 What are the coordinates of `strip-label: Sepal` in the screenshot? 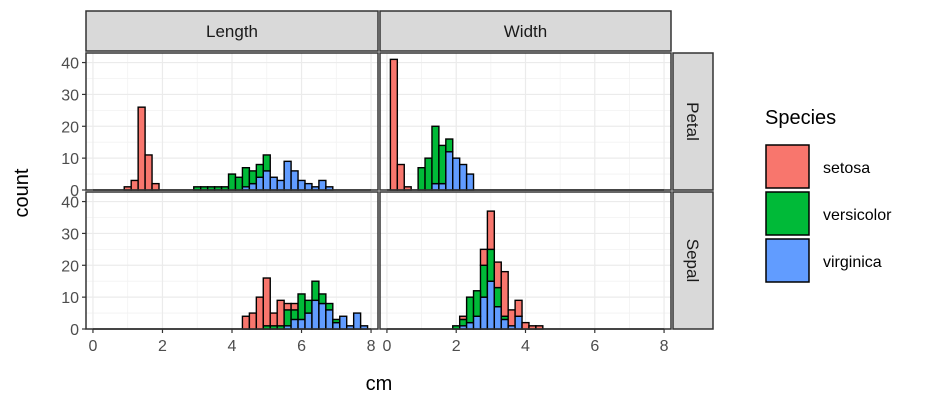 It's located at (692, 260).